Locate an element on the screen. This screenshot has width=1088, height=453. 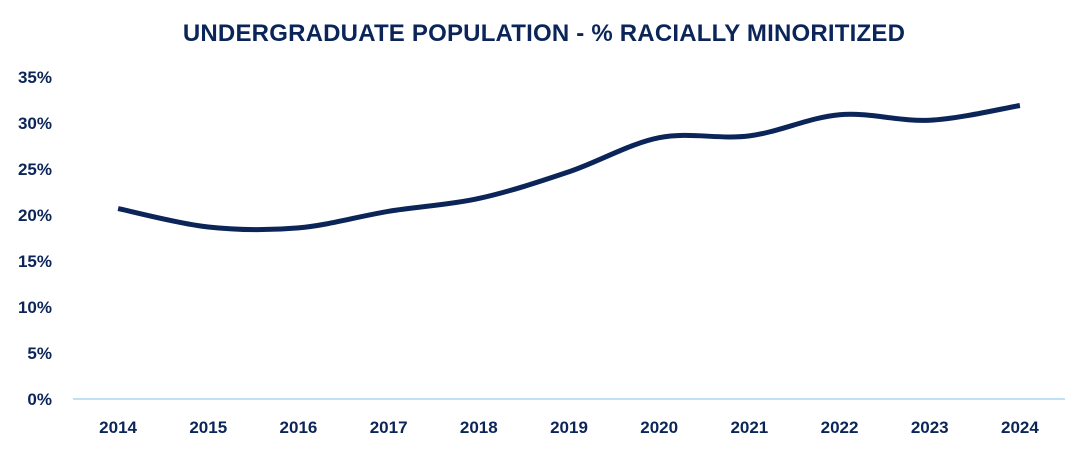
x-tick-label: 2019 is located at coordinates (569, 427).